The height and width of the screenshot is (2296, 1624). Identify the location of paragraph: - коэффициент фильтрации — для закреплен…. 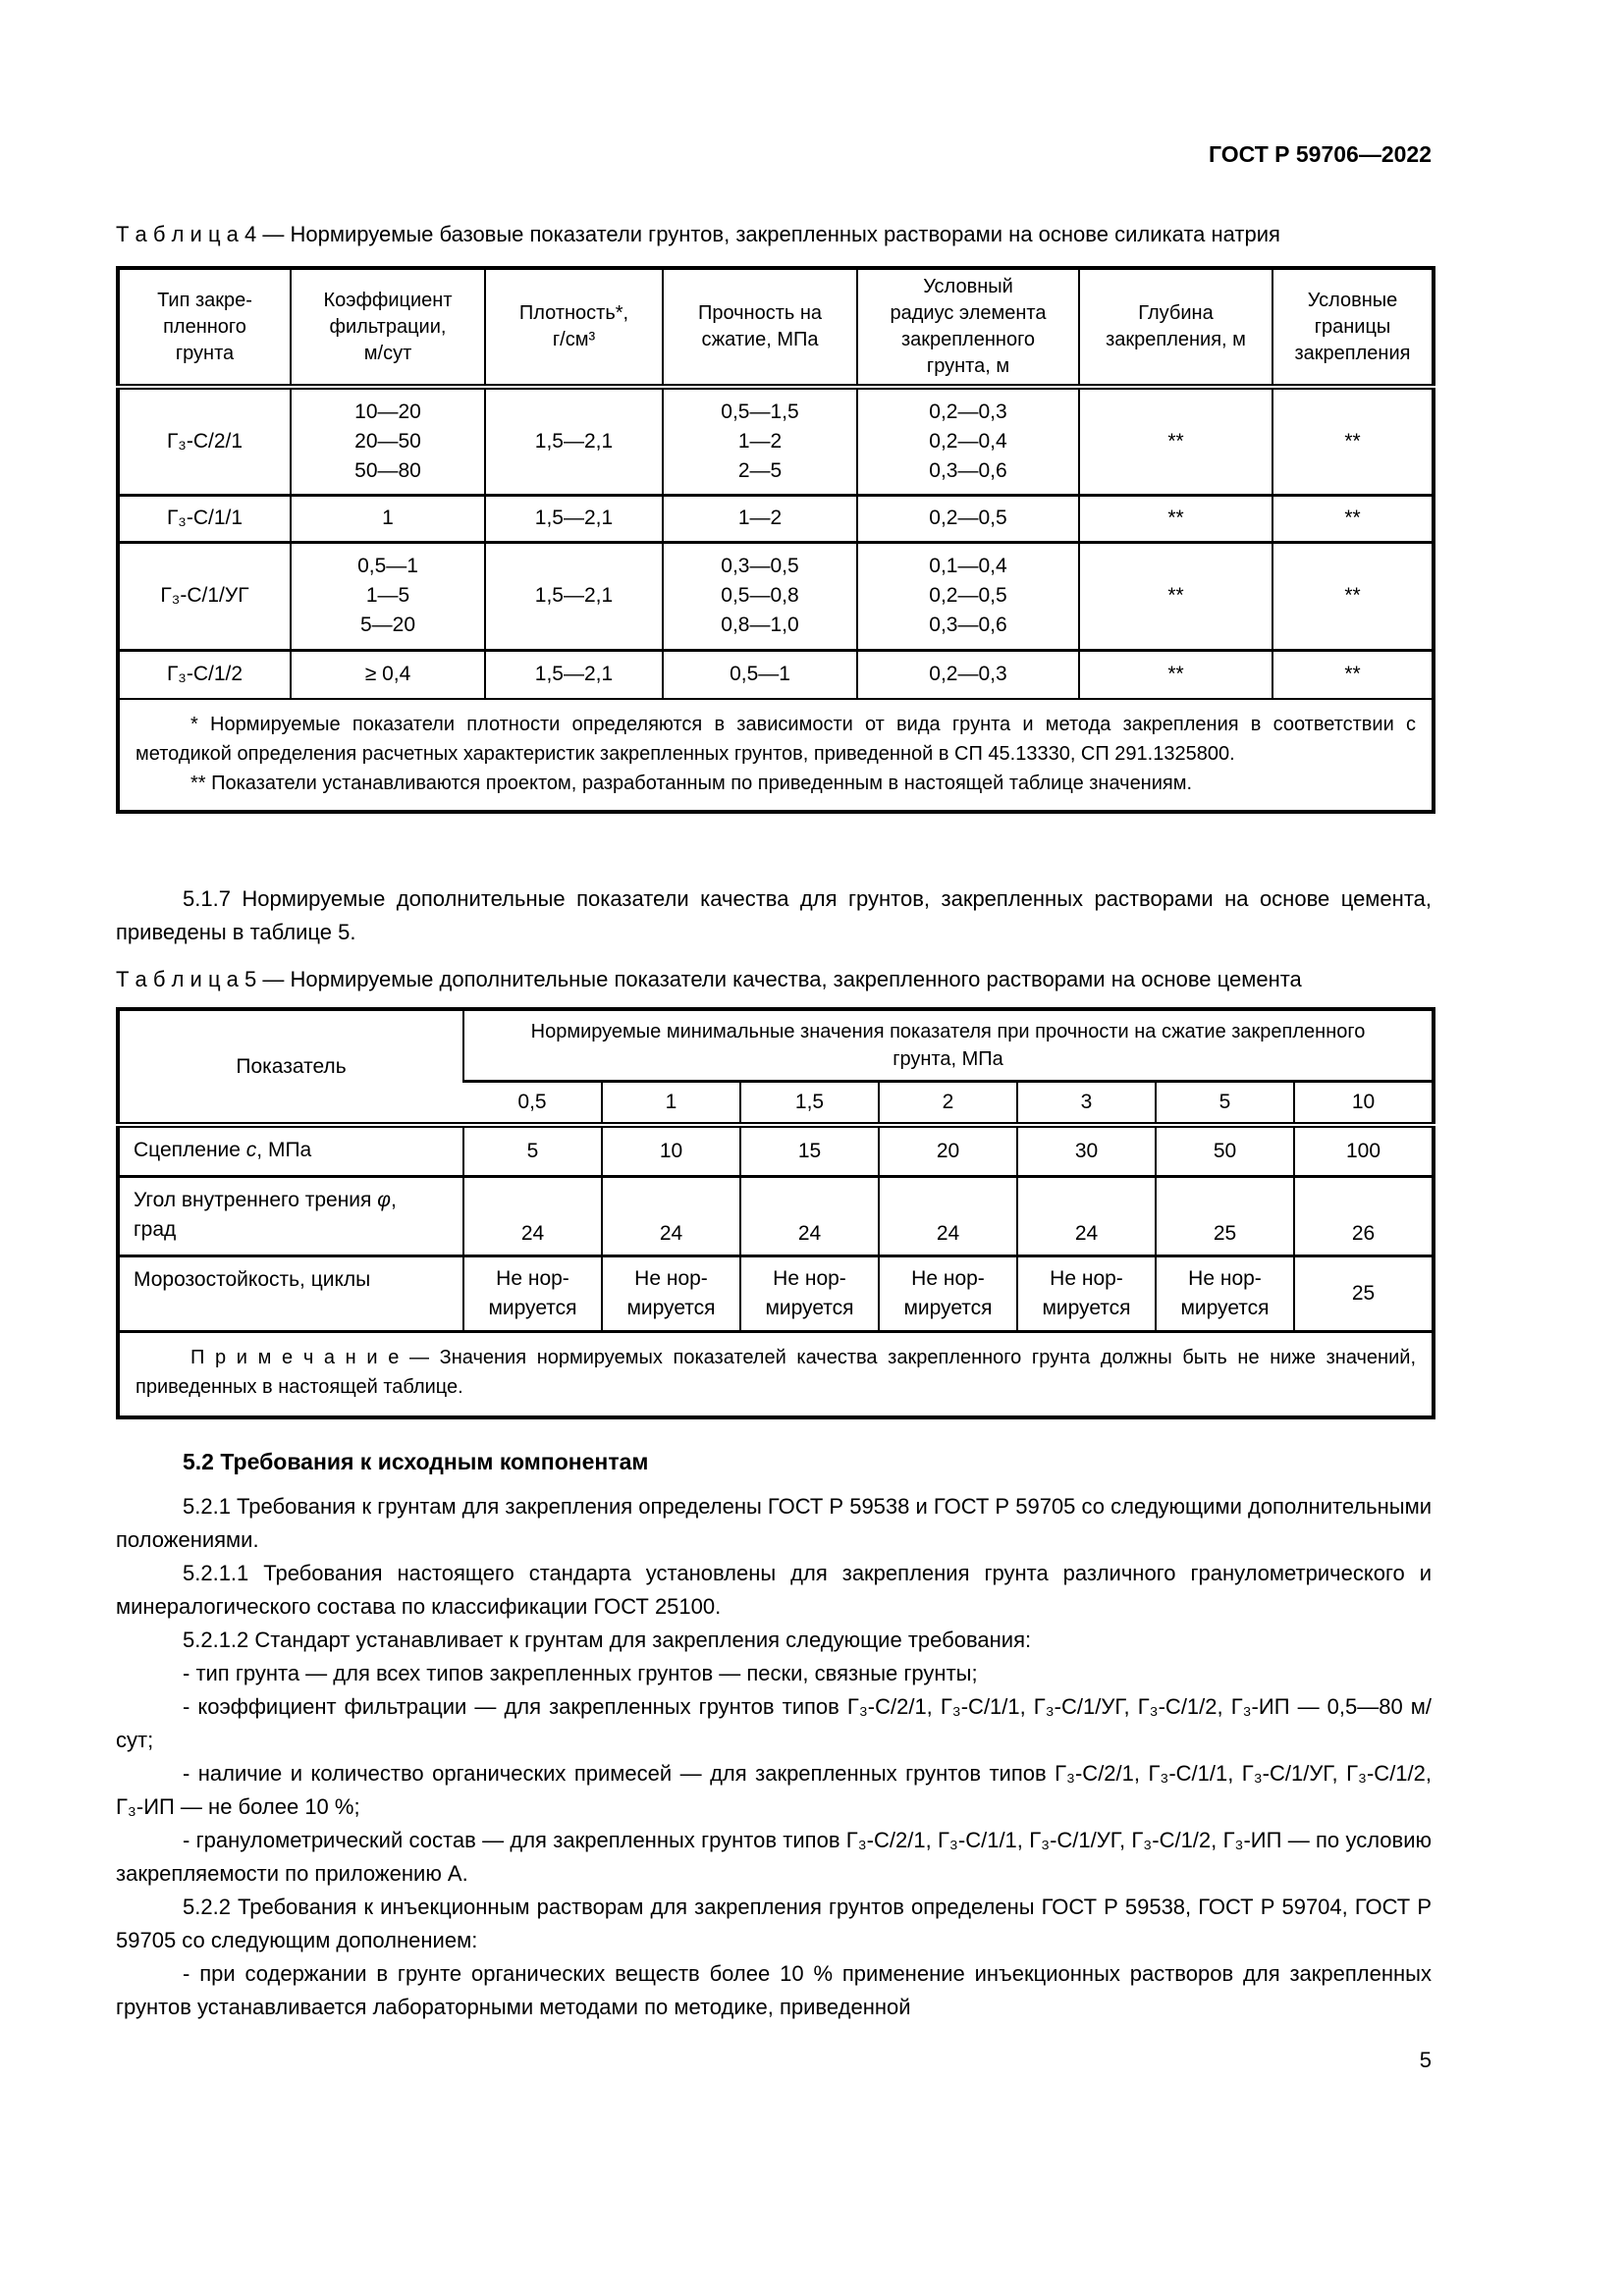
(774, 1722).